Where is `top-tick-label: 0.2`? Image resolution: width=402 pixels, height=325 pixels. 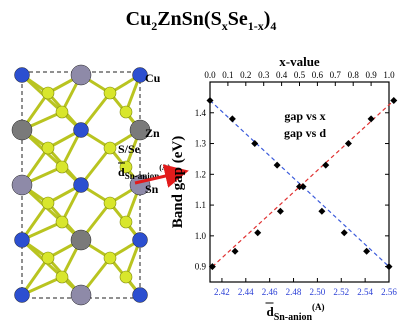
top-tick-label: 0.2 is located at coordinates (245, 75).